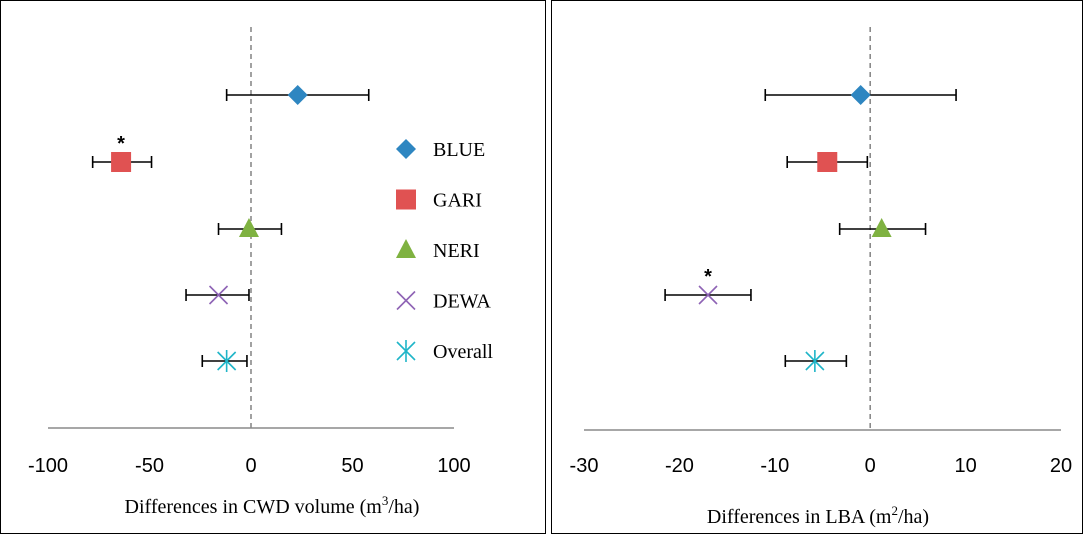 This screenshot has width=1083, height=535. I want to click on x-tick-label: -30, so click(584, 466).